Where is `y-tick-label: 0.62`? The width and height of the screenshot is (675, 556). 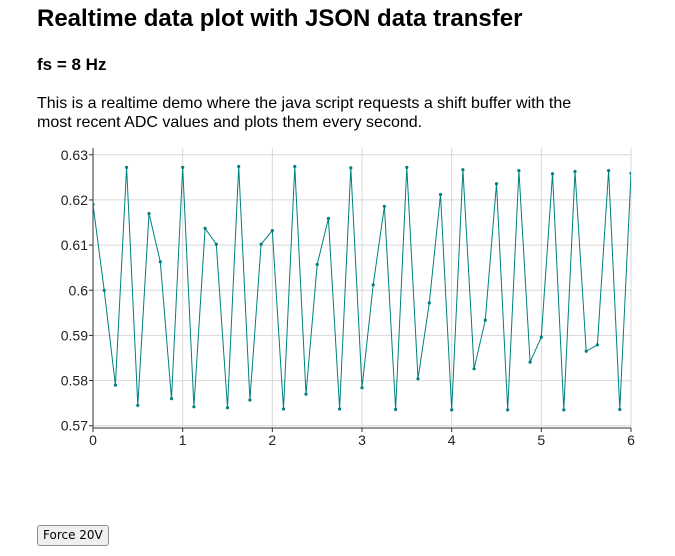
y-tick-label: 0.62 is located at coordinates (74, 200).